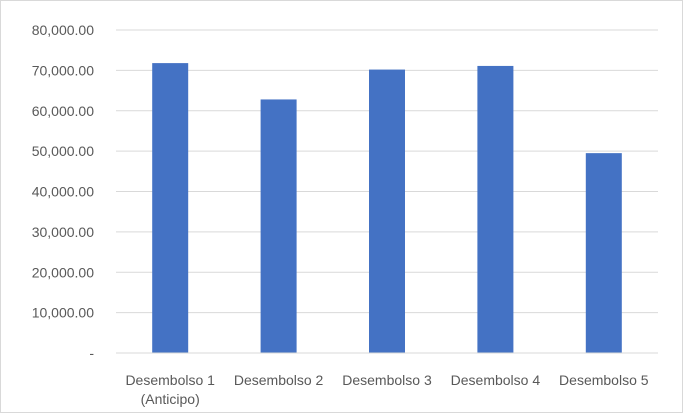 The image size is (684, 415). What do you see at coordinates (91, 353) in the screenshot?
I see `y-tick-label: -` at bounding box center [91, 353].